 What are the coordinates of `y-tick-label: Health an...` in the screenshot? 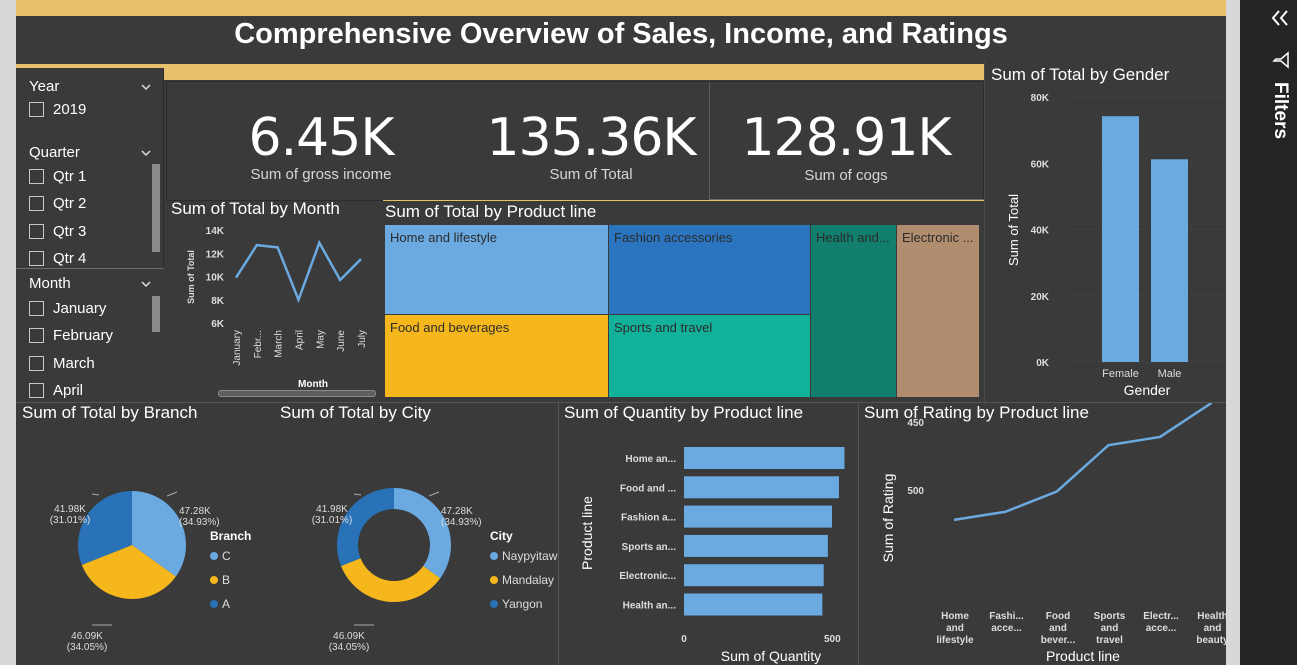 It's located at (650, 606).